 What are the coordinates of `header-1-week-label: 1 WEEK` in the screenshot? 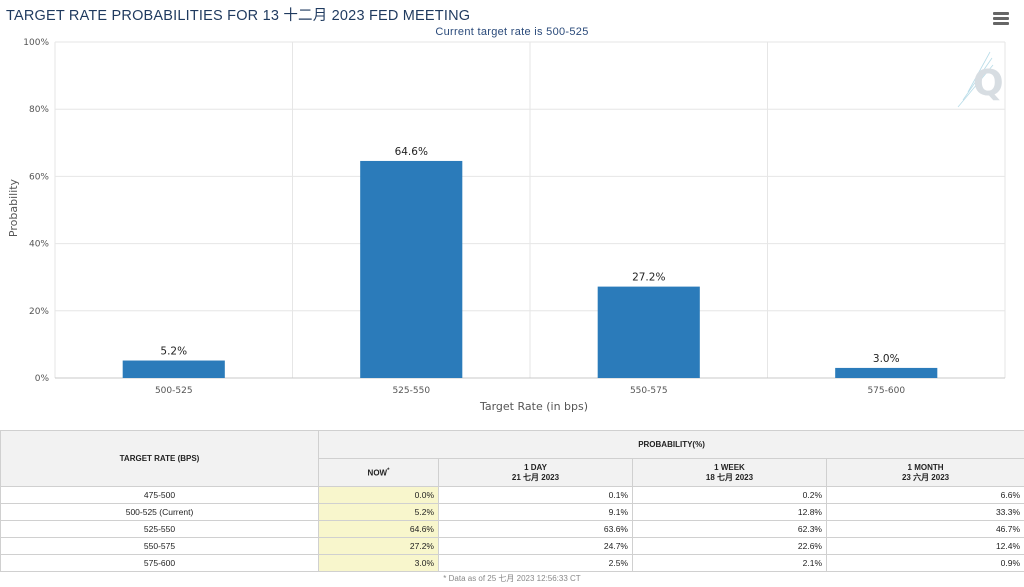 It's located at (729, 467).